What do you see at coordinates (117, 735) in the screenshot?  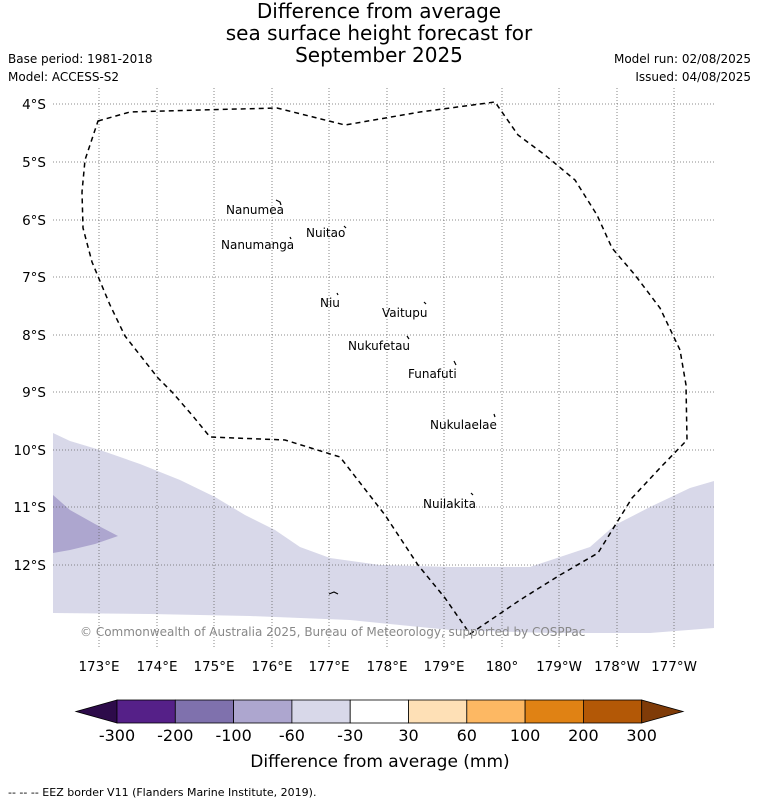 I see `colorbar-tick: -300` at bounding box center [117, 735].